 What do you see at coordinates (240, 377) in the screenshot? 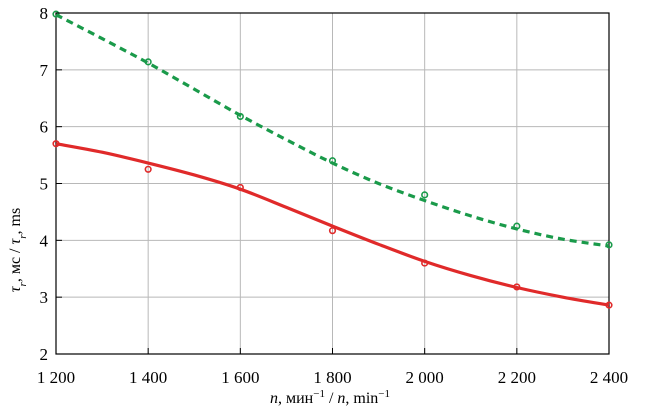
I see `x-tick-label: 1 600` at bounding box center [240, 377].